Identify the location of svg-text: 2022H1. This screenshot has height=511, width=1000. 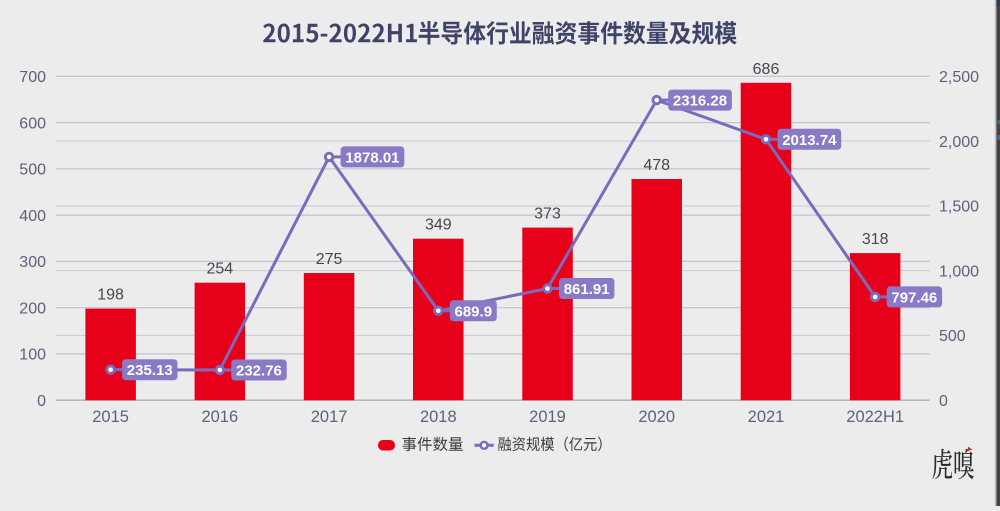
(875, 417).